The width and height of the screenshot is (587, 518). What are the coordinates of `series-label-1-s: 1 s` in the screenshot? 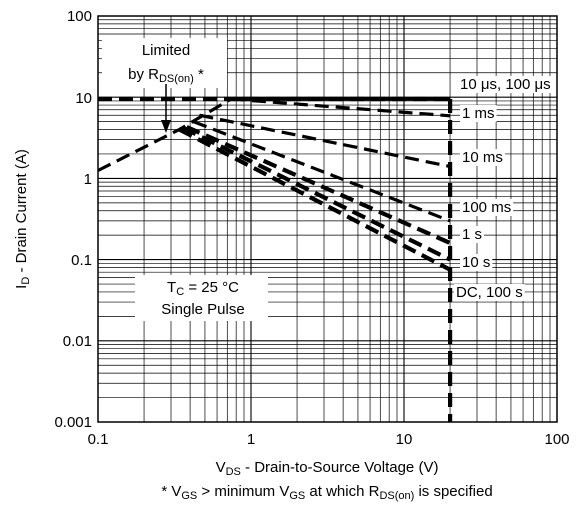 It's located at (472, 234).